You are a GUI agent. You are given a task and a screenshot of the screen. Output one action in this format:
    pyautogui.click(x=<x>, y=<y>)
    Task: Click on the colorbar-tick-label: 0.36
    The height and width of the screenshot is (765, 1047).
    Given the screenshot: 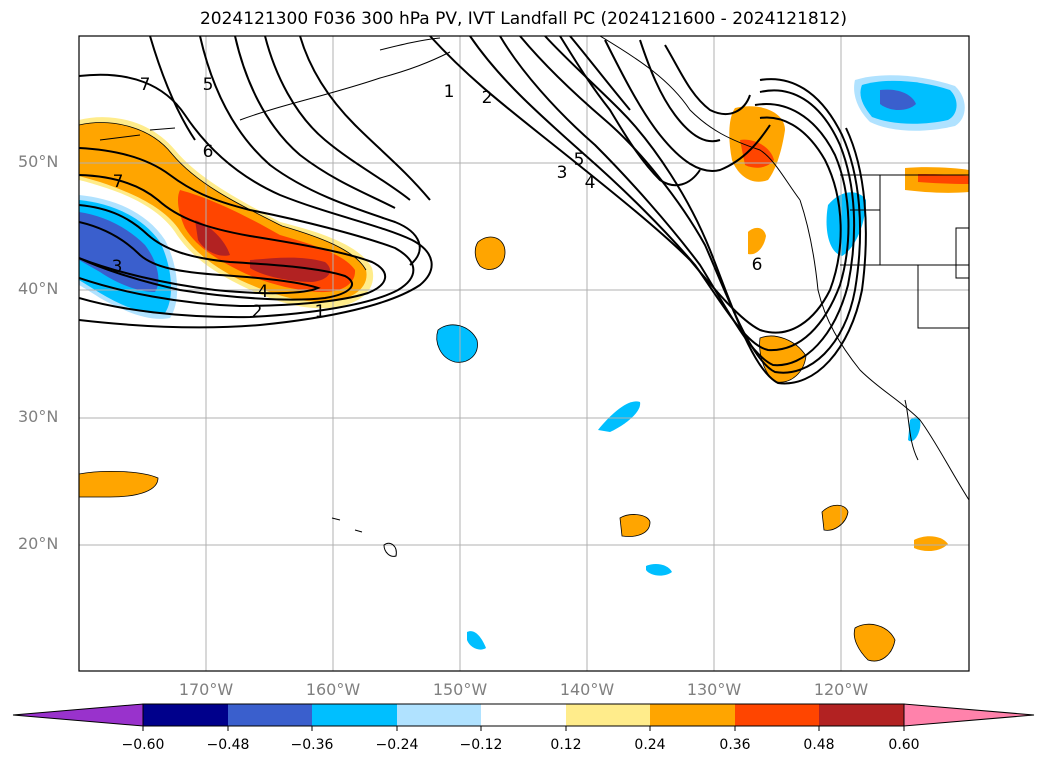 What is the action you would take?
    pyautogui.click(x=735, y=745)
    